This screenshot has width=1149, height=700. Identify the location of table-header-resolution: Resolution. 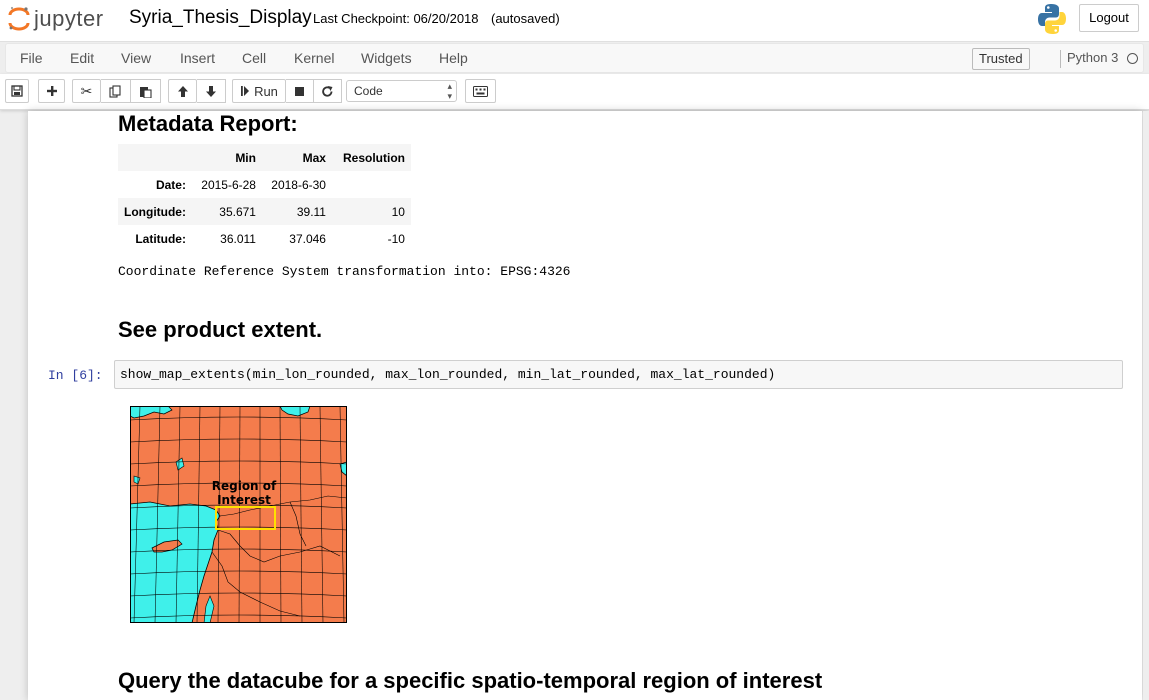
(373, 157).